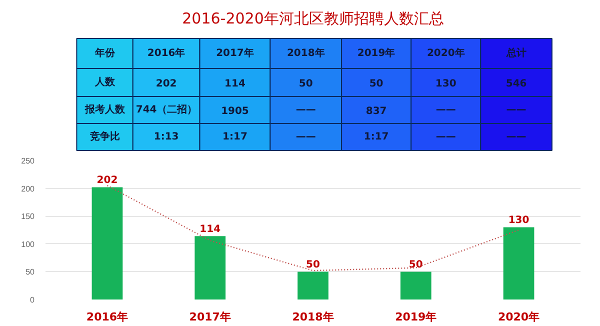  Describe the element at coordinates (376, 53) in the screenshot. I see `text: 2019年` at that location.